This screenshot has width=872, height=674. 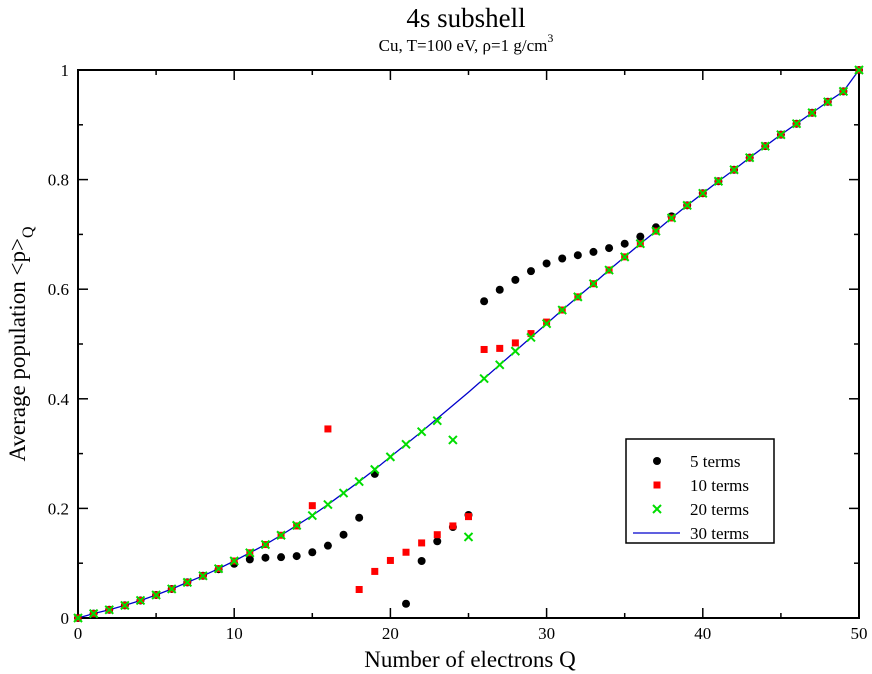 I want to click on x-tick-label: 0, so click(x=78, y=633).